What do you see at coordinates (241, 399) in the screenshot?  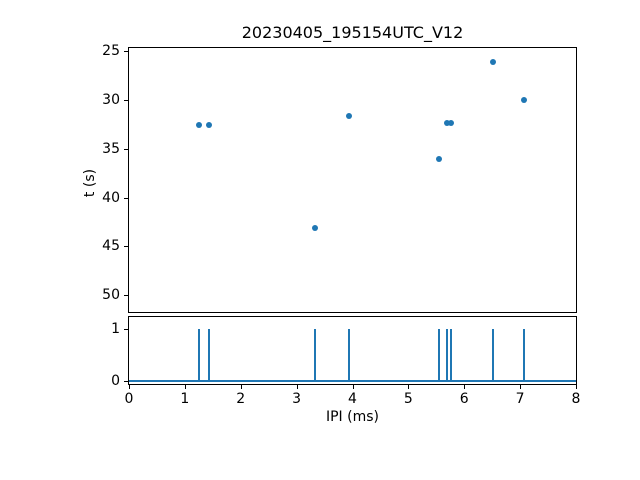 I see `x-tick-label: 2` at bounding box center [241, 399].